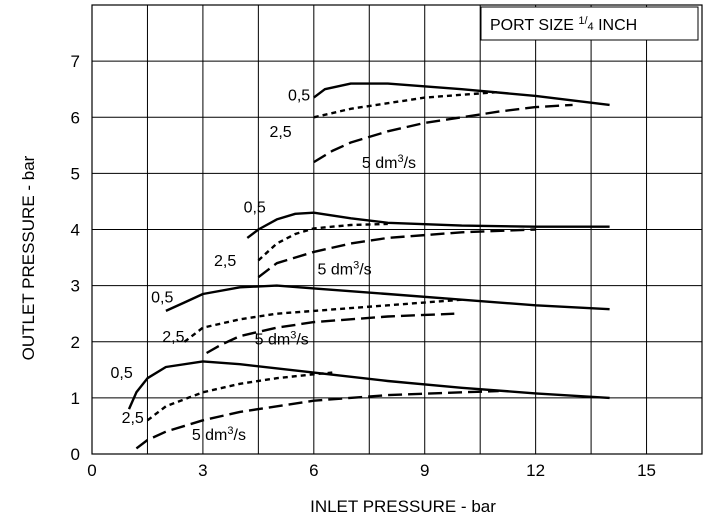  I want to click on x-tick-label: 9, so click(424, 470).